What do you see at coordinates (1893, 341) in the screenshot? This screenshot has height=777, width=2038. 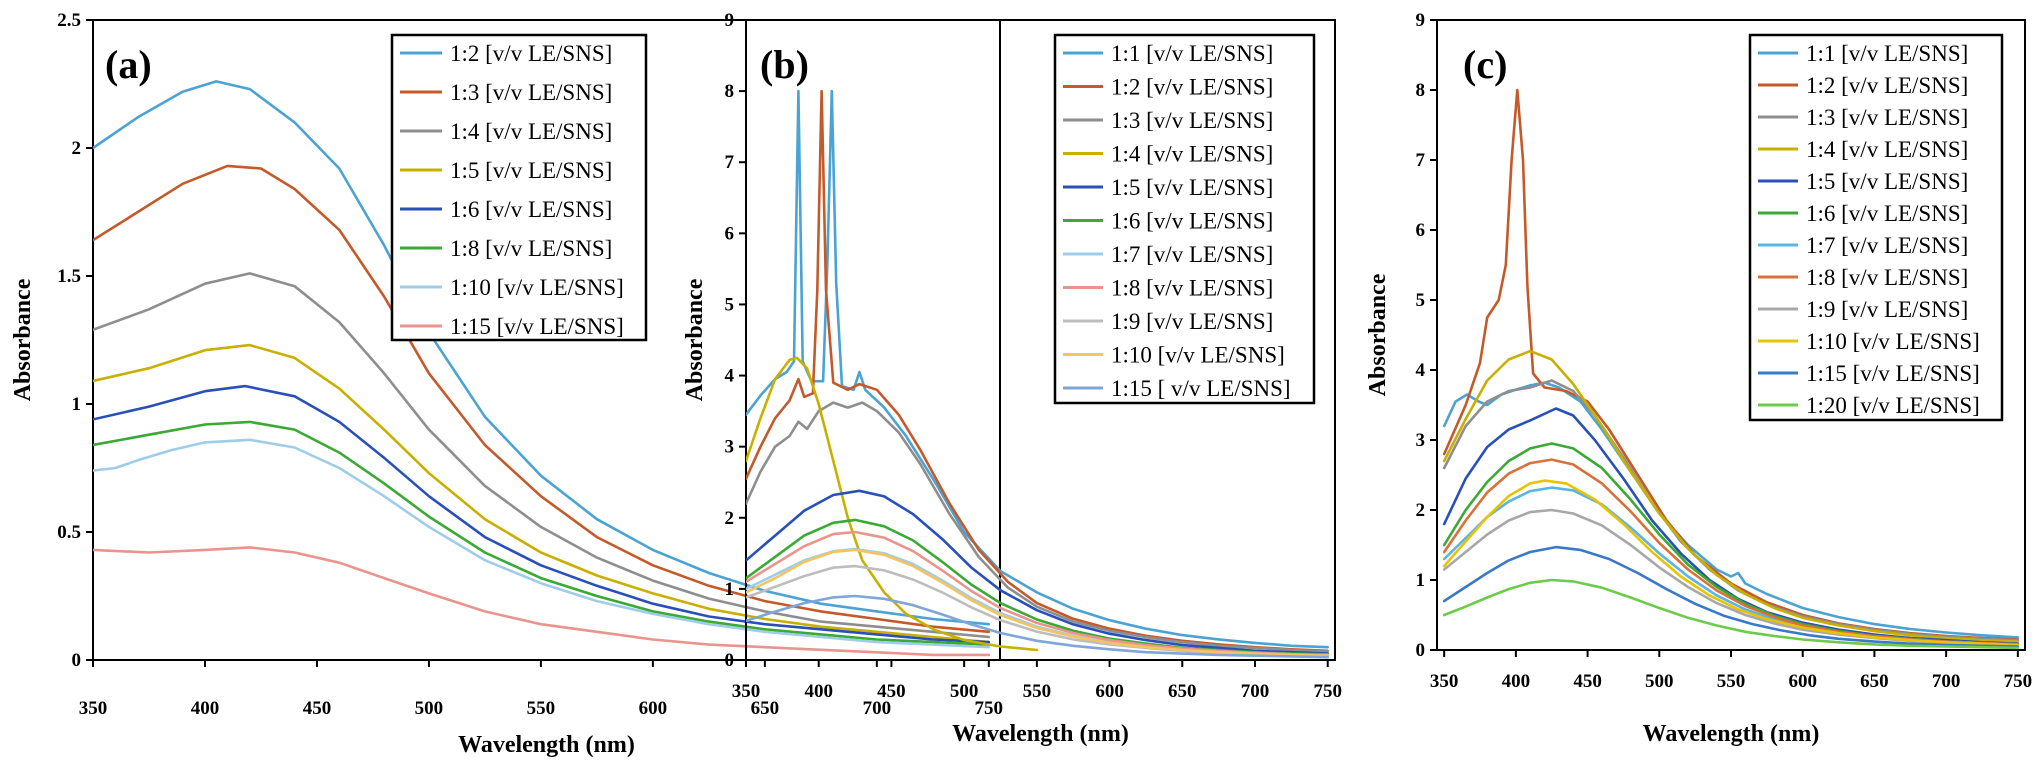 I see `legend-entry-label: 1:10 [v/v LE/SNS]` at bounding box center [1893, 341].